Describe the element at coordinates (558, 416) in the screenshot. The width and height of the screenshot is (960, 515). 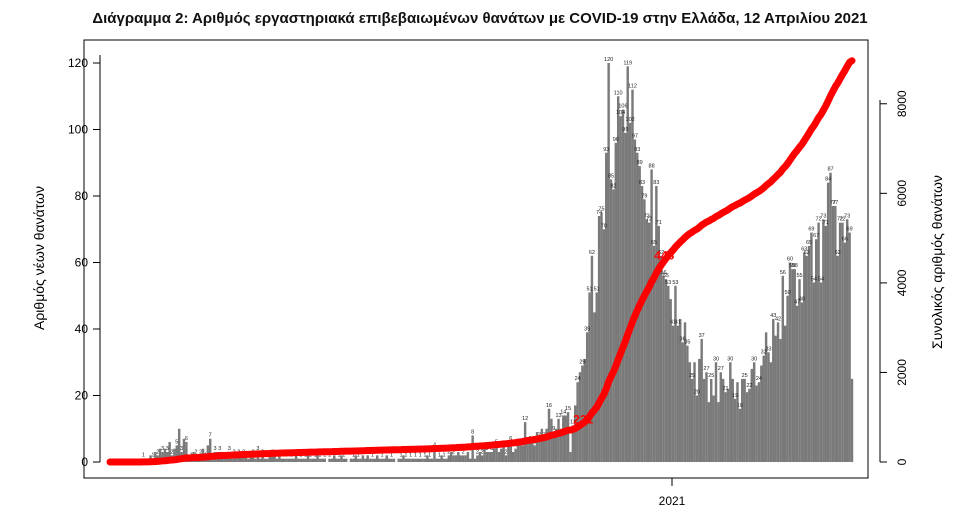
I see `bar-value-label: 13` at that location.